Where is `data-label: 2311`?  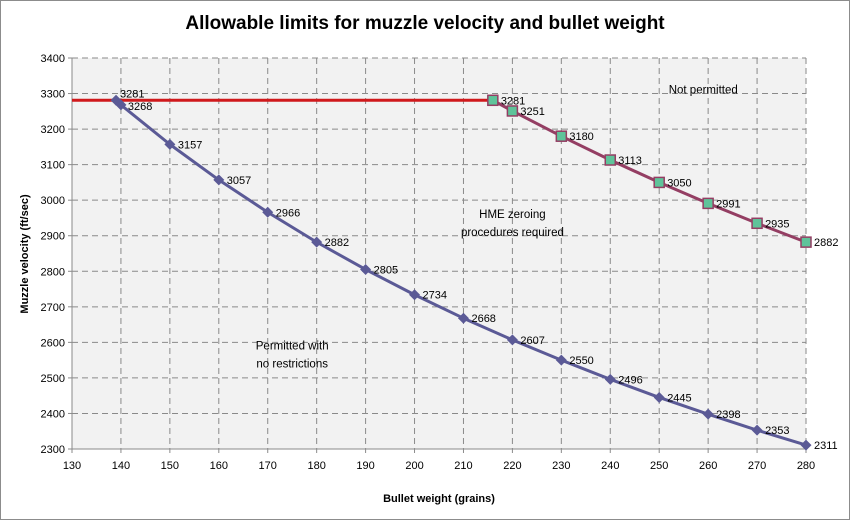
data-label: 2311 is located at coordinates (826, 446).